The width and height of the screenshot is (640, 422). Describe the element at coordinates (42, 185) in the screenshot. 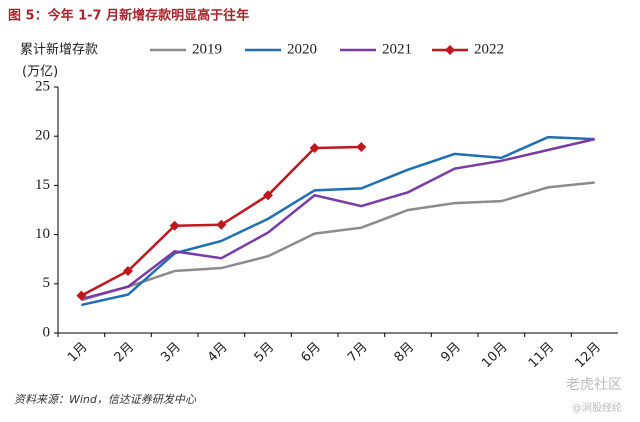

I see `y-tick-label: 15` at that location.